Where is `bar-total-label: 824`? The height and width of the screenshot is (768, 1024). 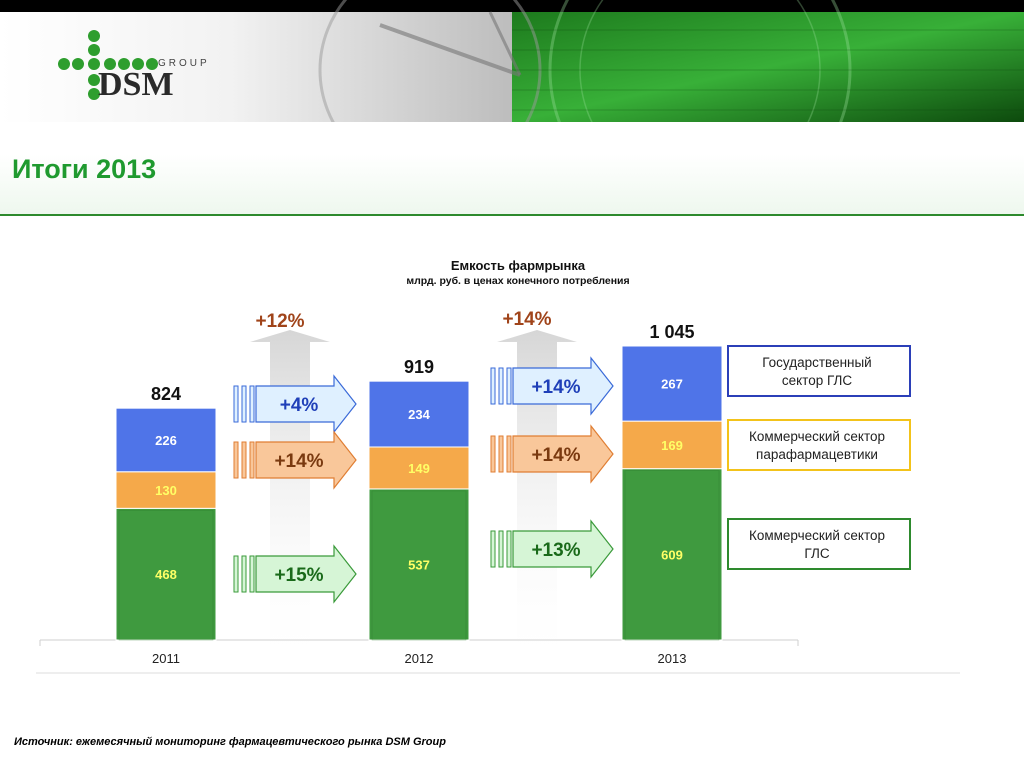
bar-total-label: 824 is located at coordinates (166, 394).